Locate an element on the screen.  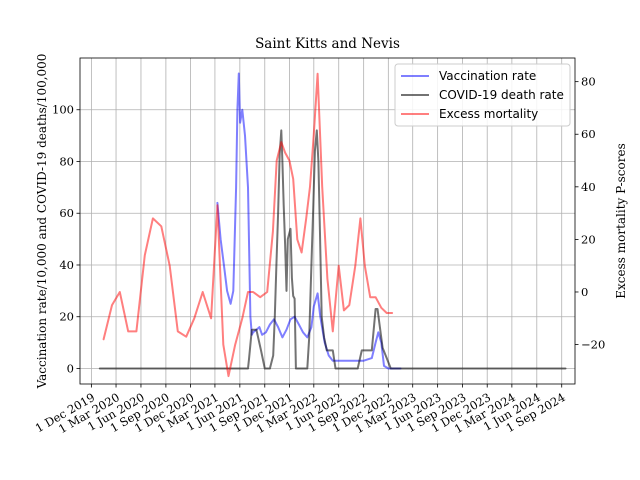
legend-box is located at coordinates (482, 95).